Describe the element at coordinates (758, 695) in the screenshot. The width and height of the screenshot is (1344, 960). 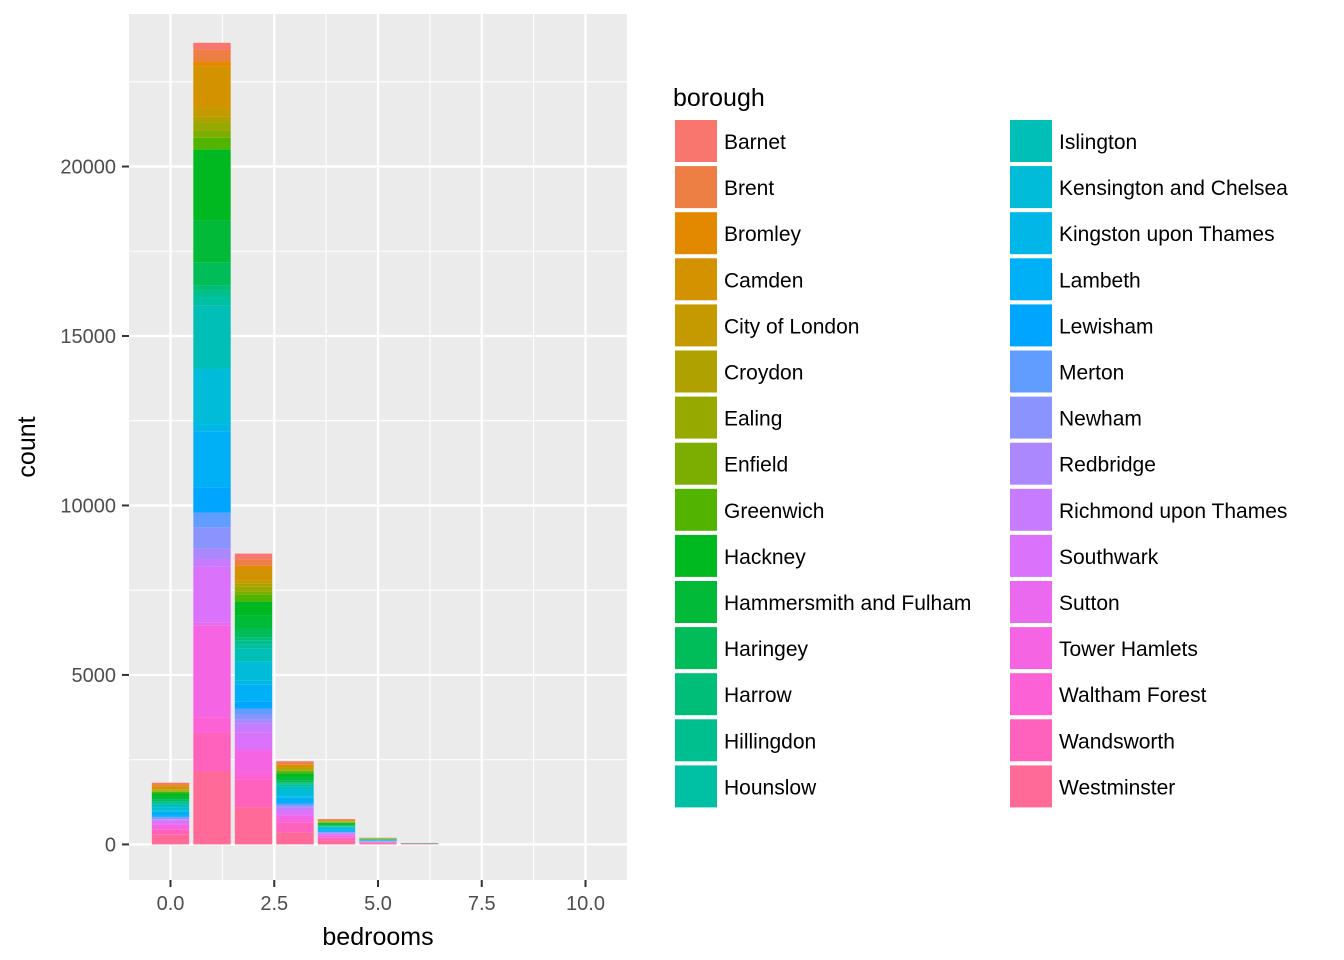
I see `legend-label: Harrow` at that location.